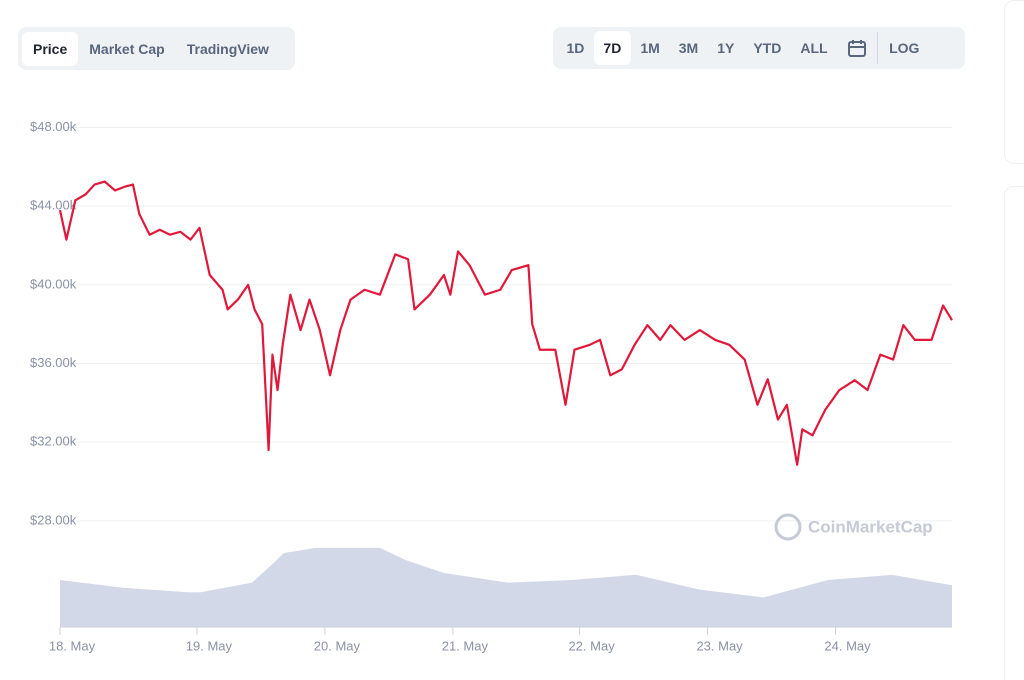 The image size is (1024, 680). What do you see at coordinates (904, 48) in the screenshot?
I see `button: LOG` at bounding box center [904, 48].